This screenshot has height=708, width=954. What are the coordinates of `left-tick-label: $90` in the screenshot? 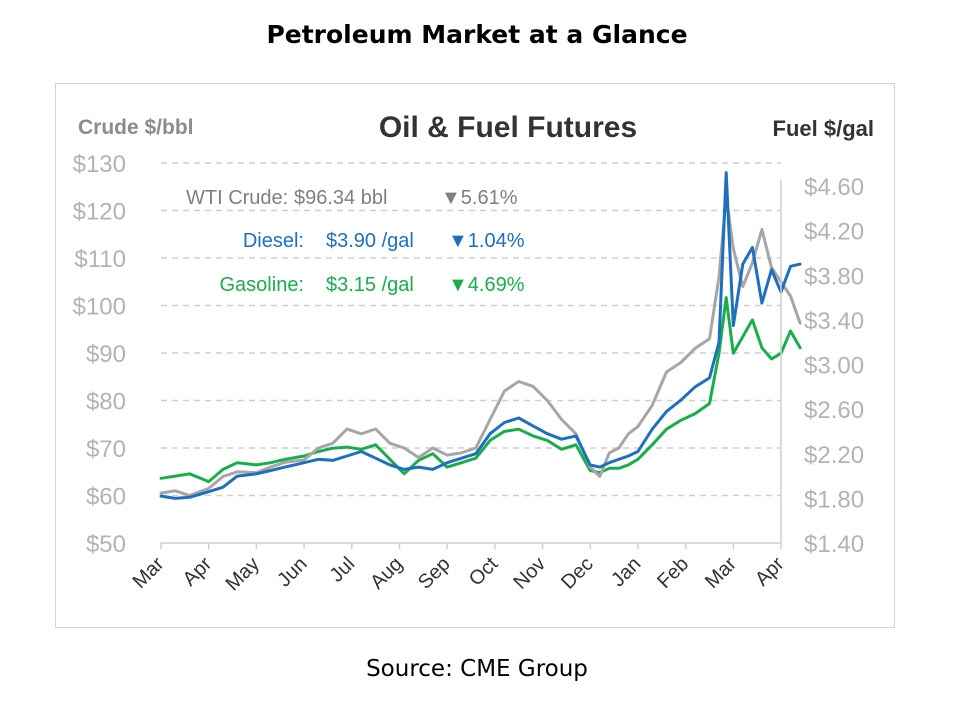 It's located at (106, 354).